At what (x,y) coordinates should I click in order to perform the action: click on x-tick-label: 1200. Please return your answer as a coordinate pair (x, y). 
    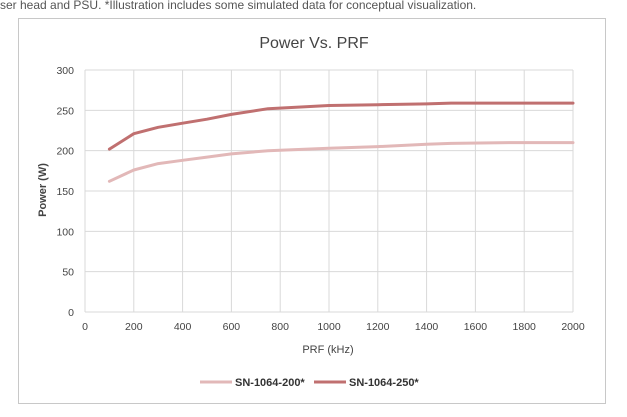
    Looking at the image, I should click on (378, 327).